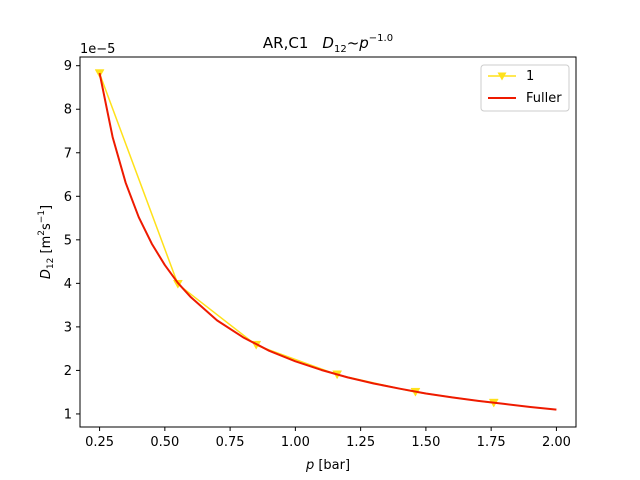  I want to click on legend: 1 Fuller, so click(525, 88).